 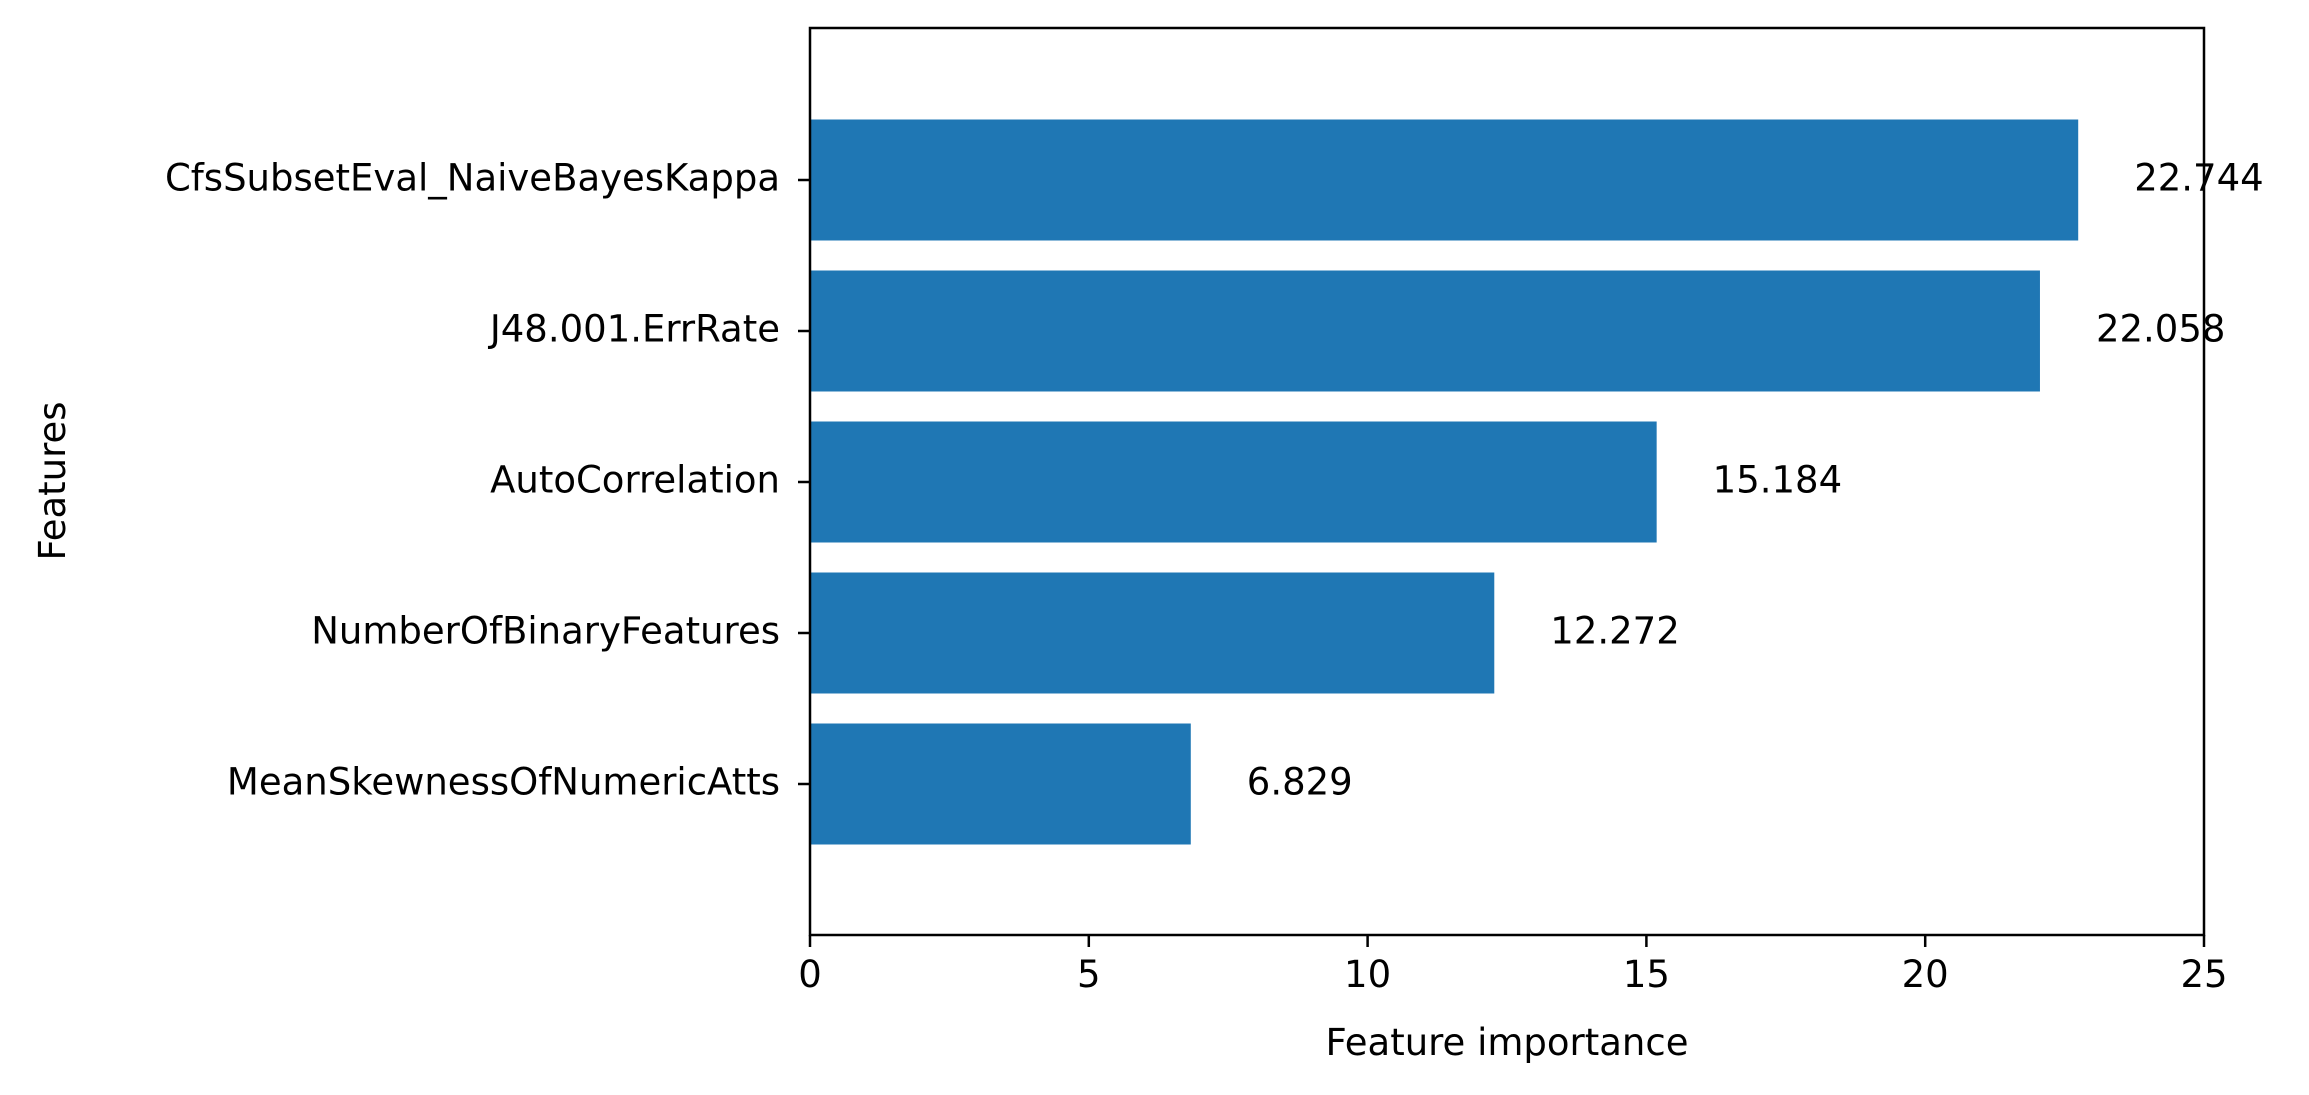 I want to click on data-label: 22.058, so click(x=2160, y=329).